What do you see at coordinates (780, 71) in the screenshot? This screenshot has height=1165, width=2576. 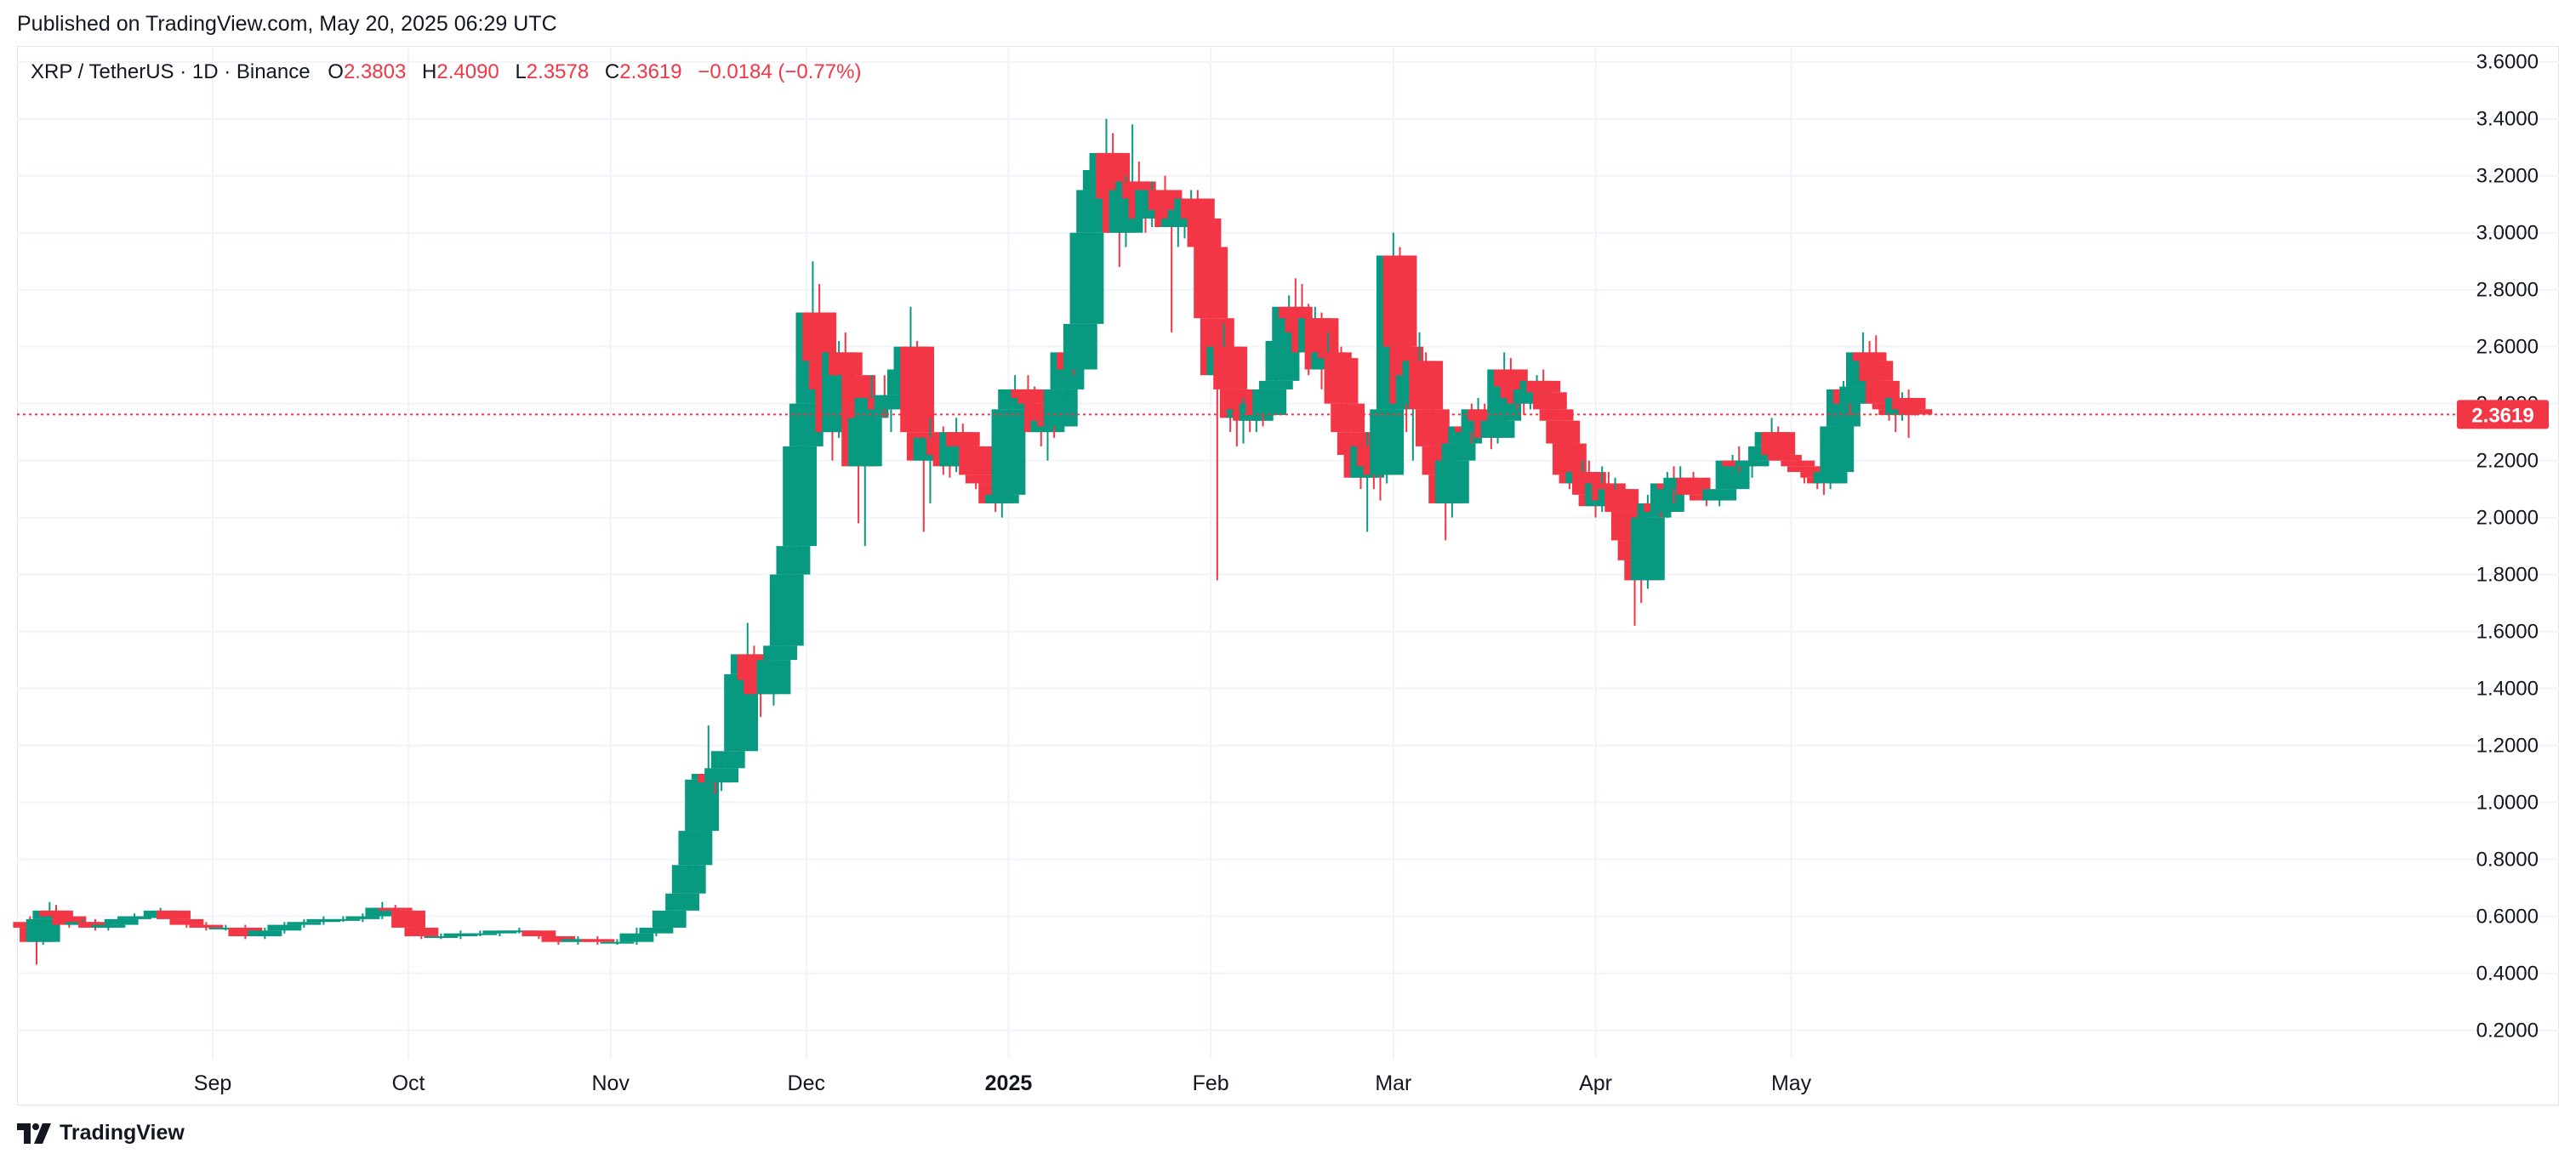 I see `change-value: −0.0184 (−0.77%)` at bounding box center [780, 71].